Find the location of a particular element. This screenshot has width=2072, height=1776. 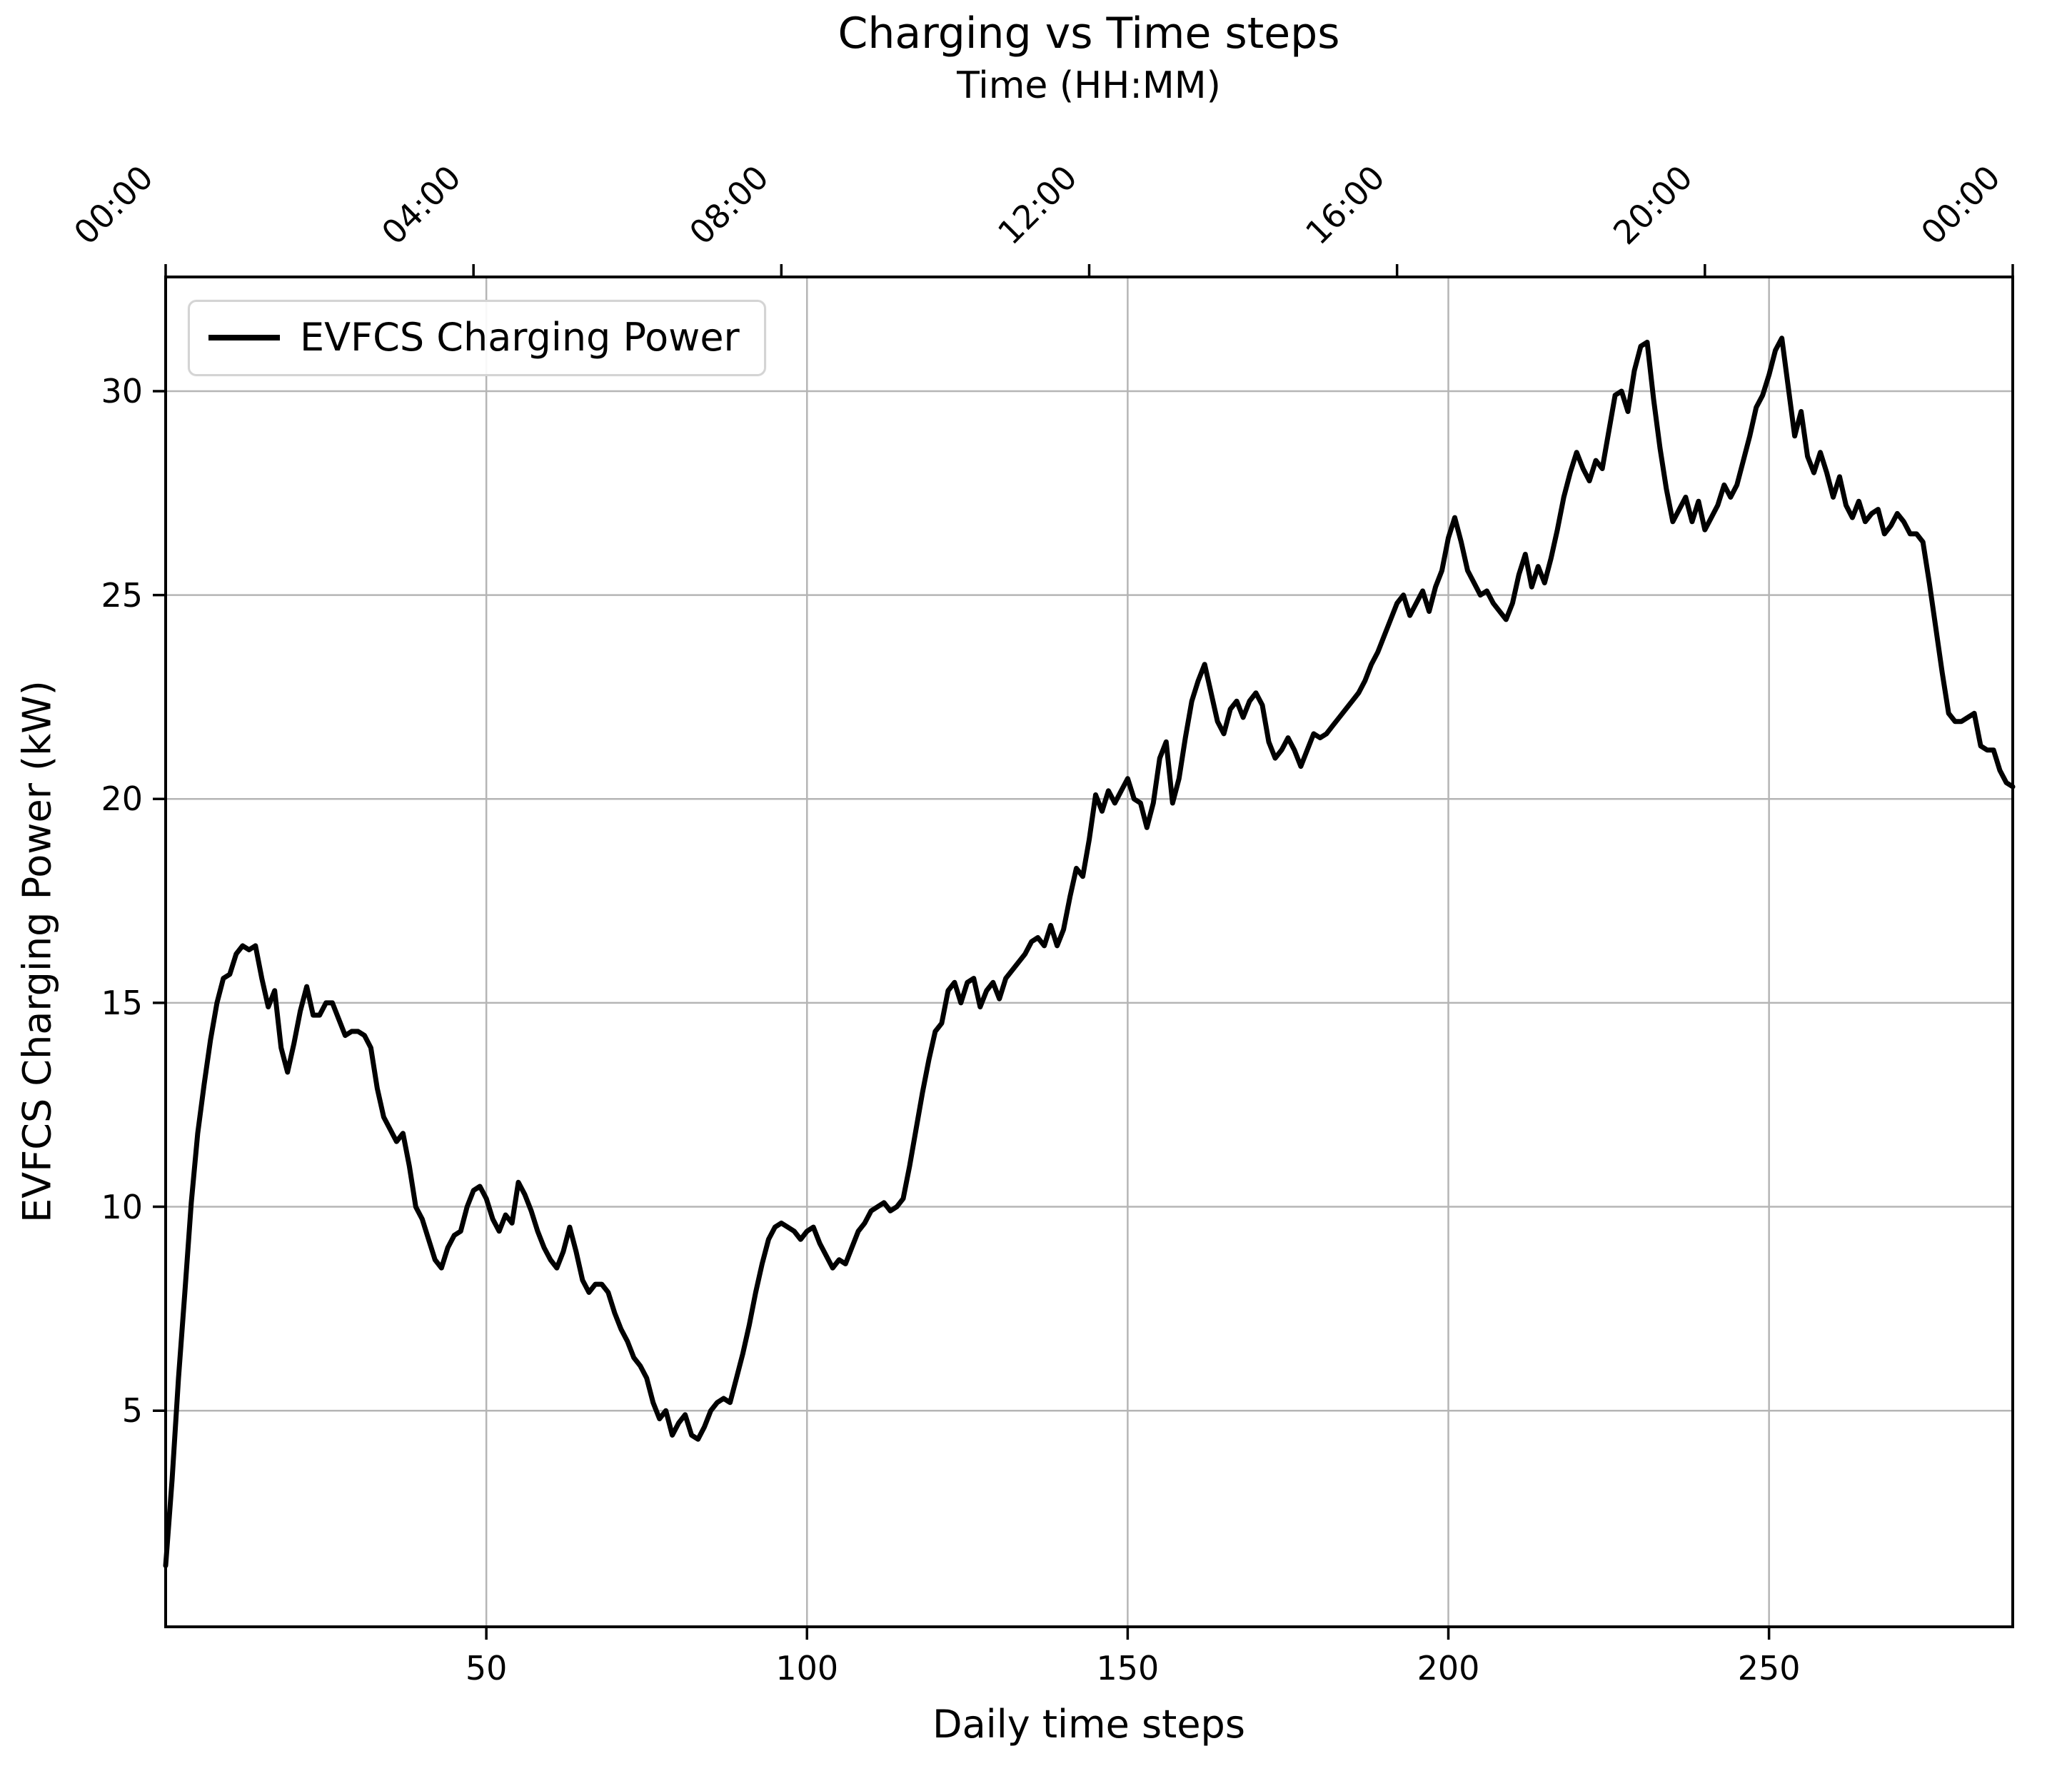

legend: EVFCS Charging Power is located at coordinates (477, 338).